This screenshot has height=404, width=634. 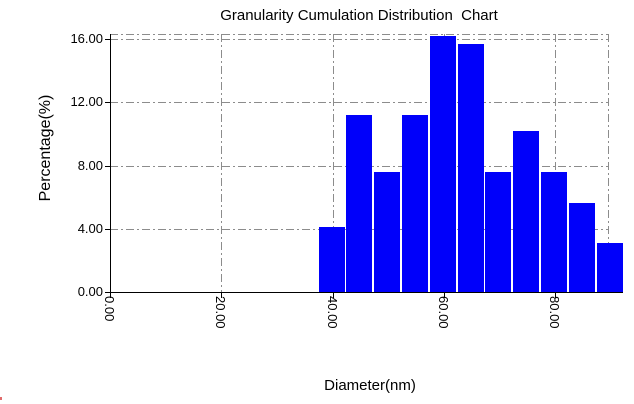 What do you see at coordinates (90, 228) in the screenshot?
I see `y-tick-label: 4.00` at bounding box center [90, 228].